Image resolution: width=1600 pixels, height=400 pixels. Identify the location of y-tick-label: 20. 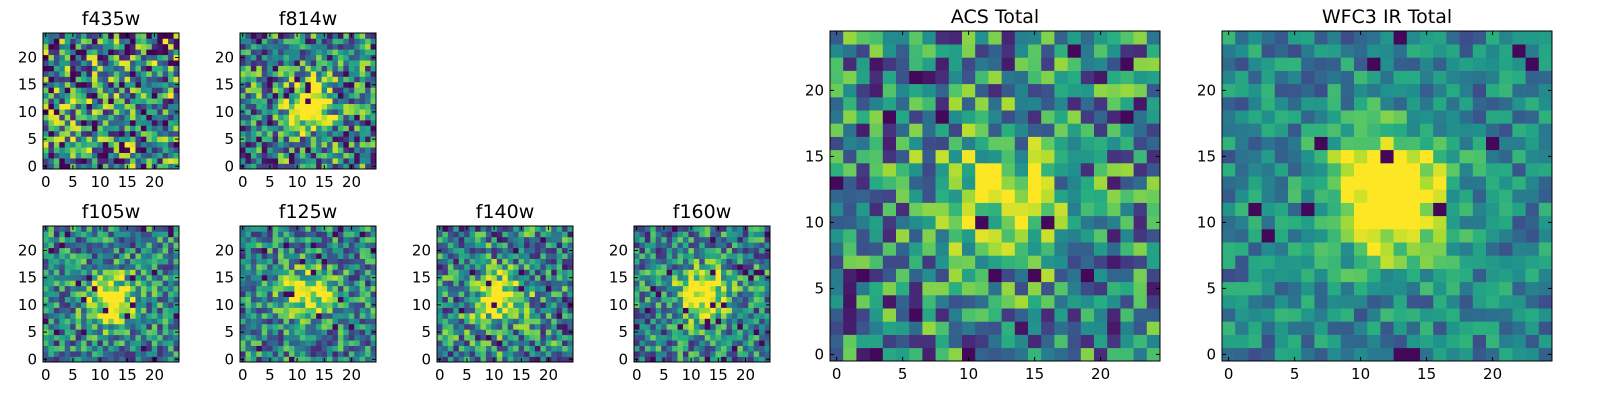
(224, 57).